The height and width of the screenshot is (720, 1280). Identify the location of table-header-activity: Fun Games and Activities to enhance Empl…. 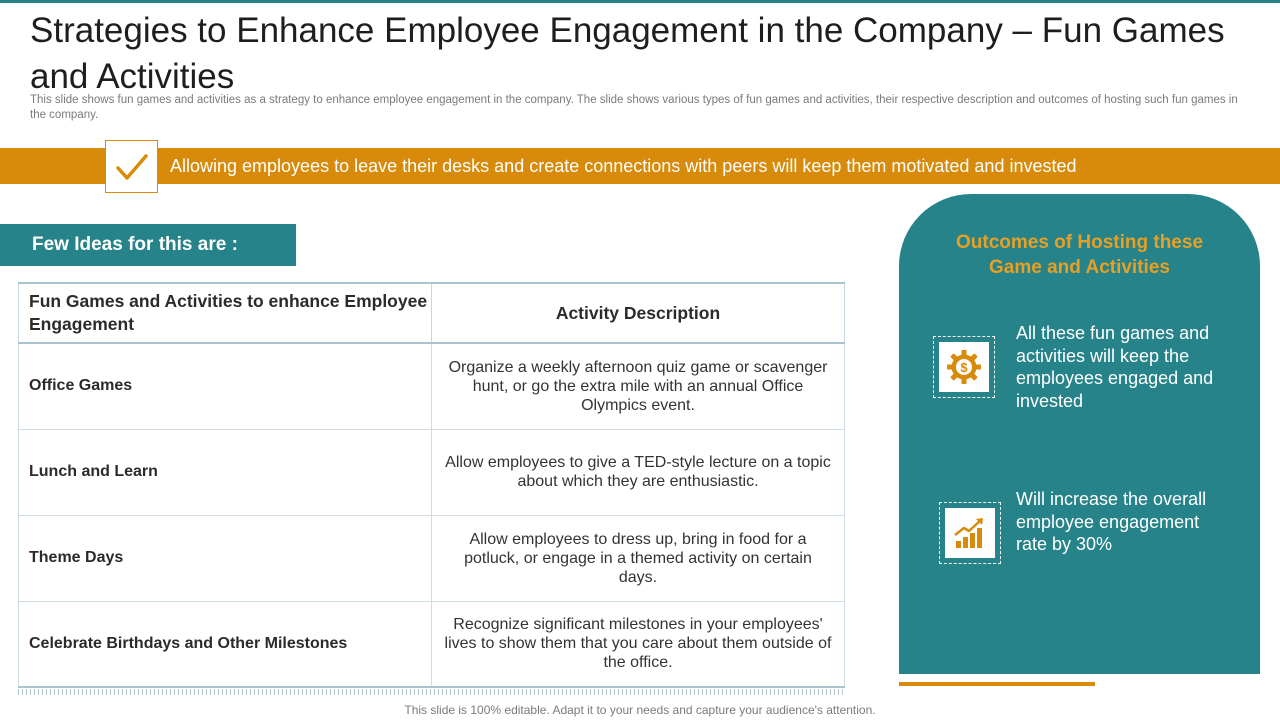
(225, 313).